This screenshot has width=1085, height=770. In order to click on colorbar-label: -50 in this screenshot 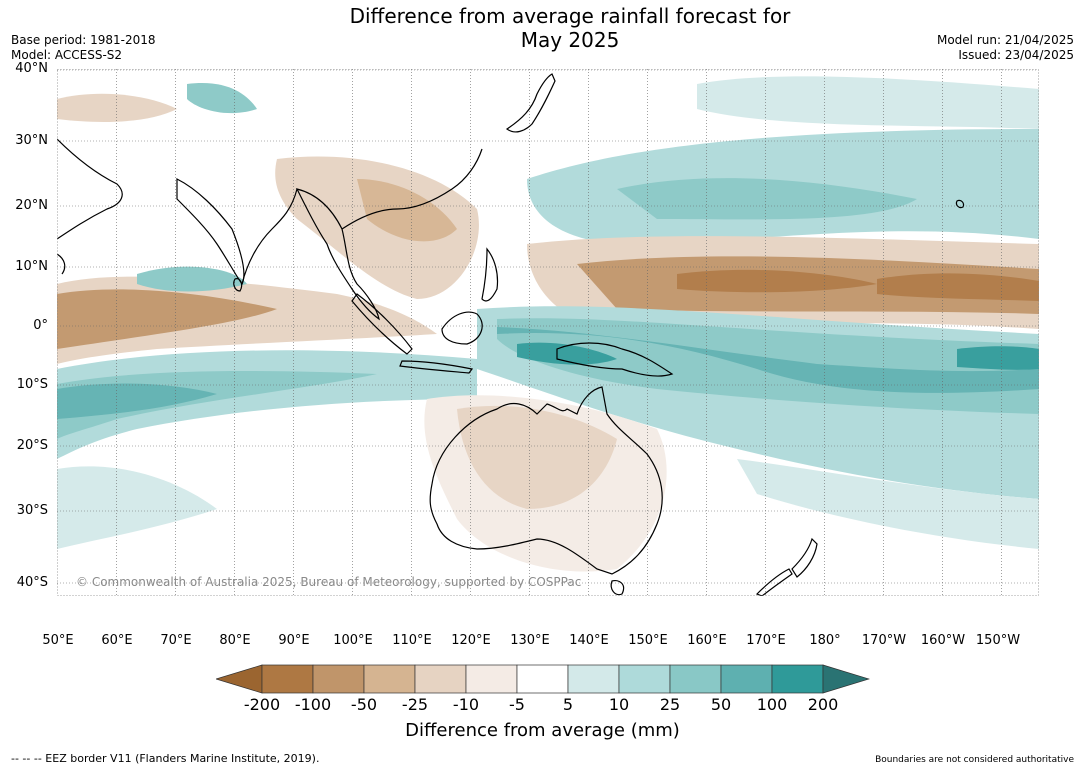, I will do `click(364, 704)`.